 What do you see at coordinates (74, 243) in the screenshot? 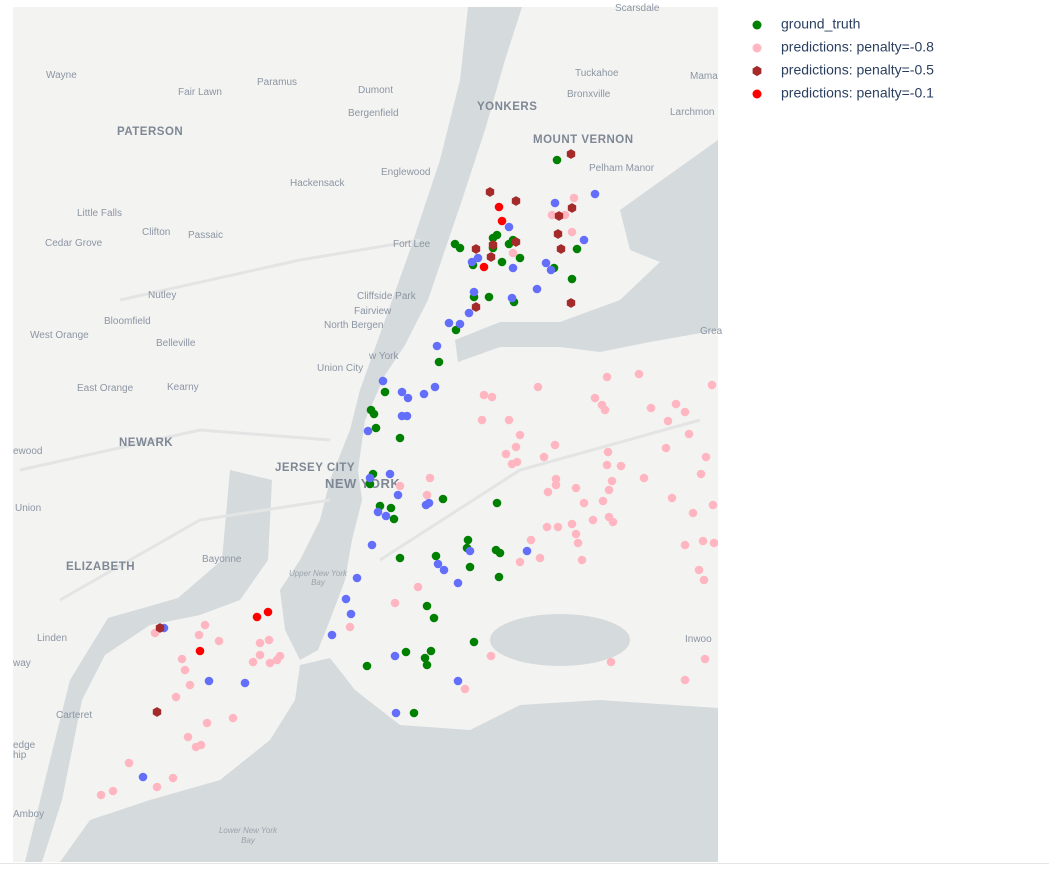
I see `place-label: Cedar Grove` at bounding box center [74, 243].